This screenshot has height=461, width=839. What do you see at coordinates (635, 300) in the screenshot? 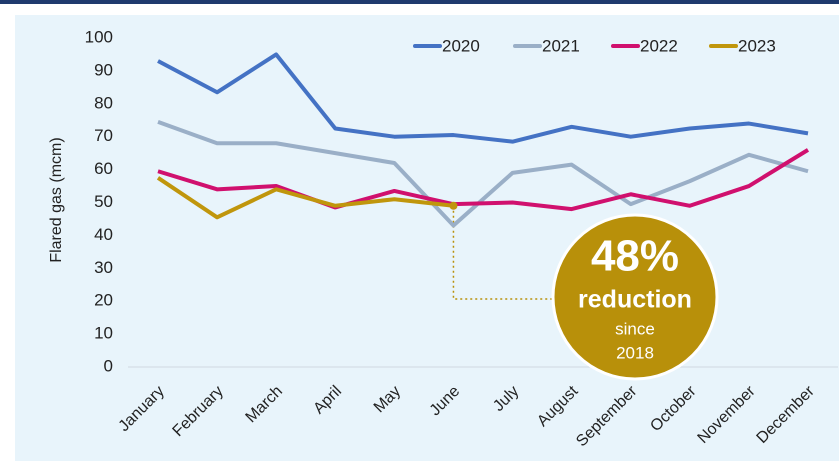
I see `badge-text: reduction` at bounding box center [635, 300].